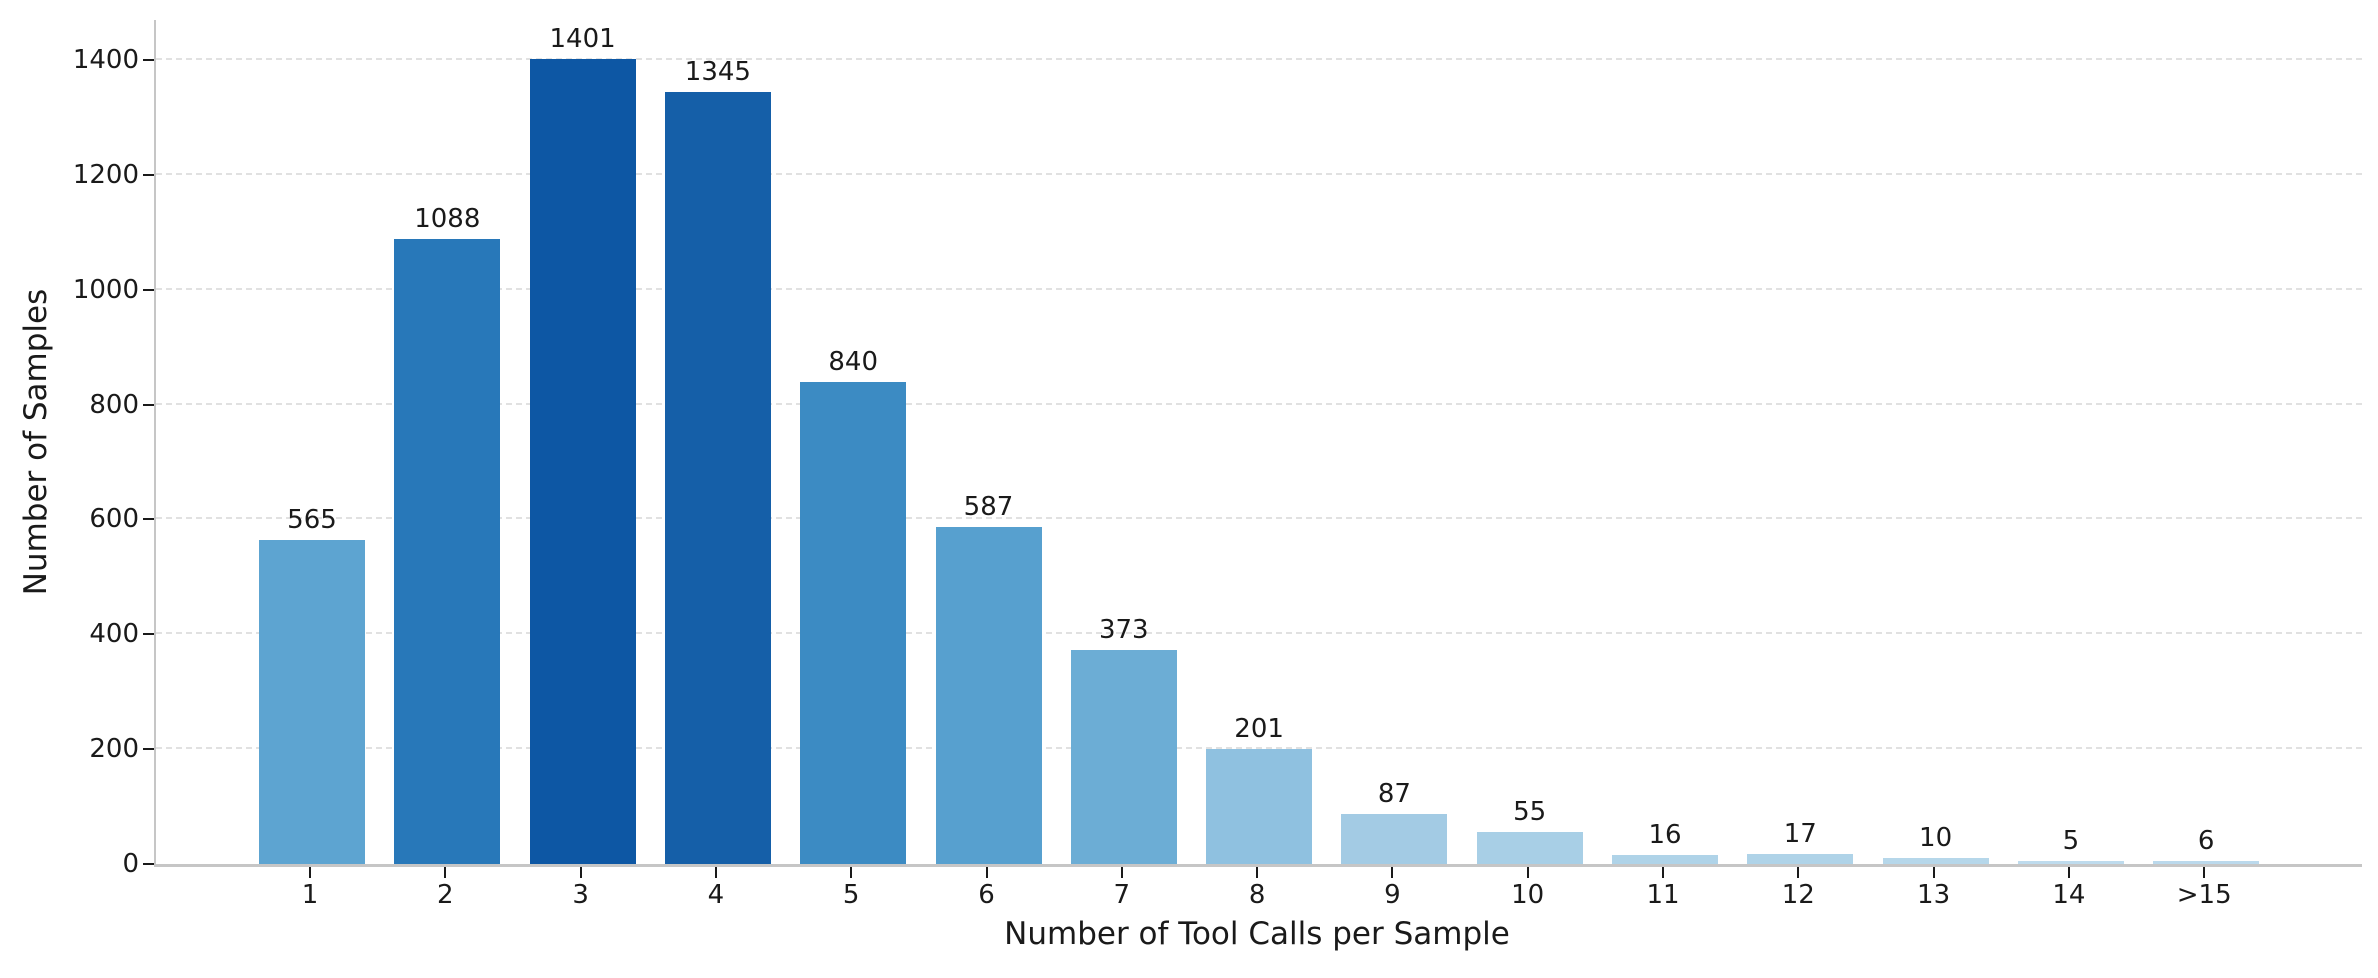  Describe the element at coordinates (1259, 728) in the screenshot. I see `bar-value-label-8: 201` at that location.